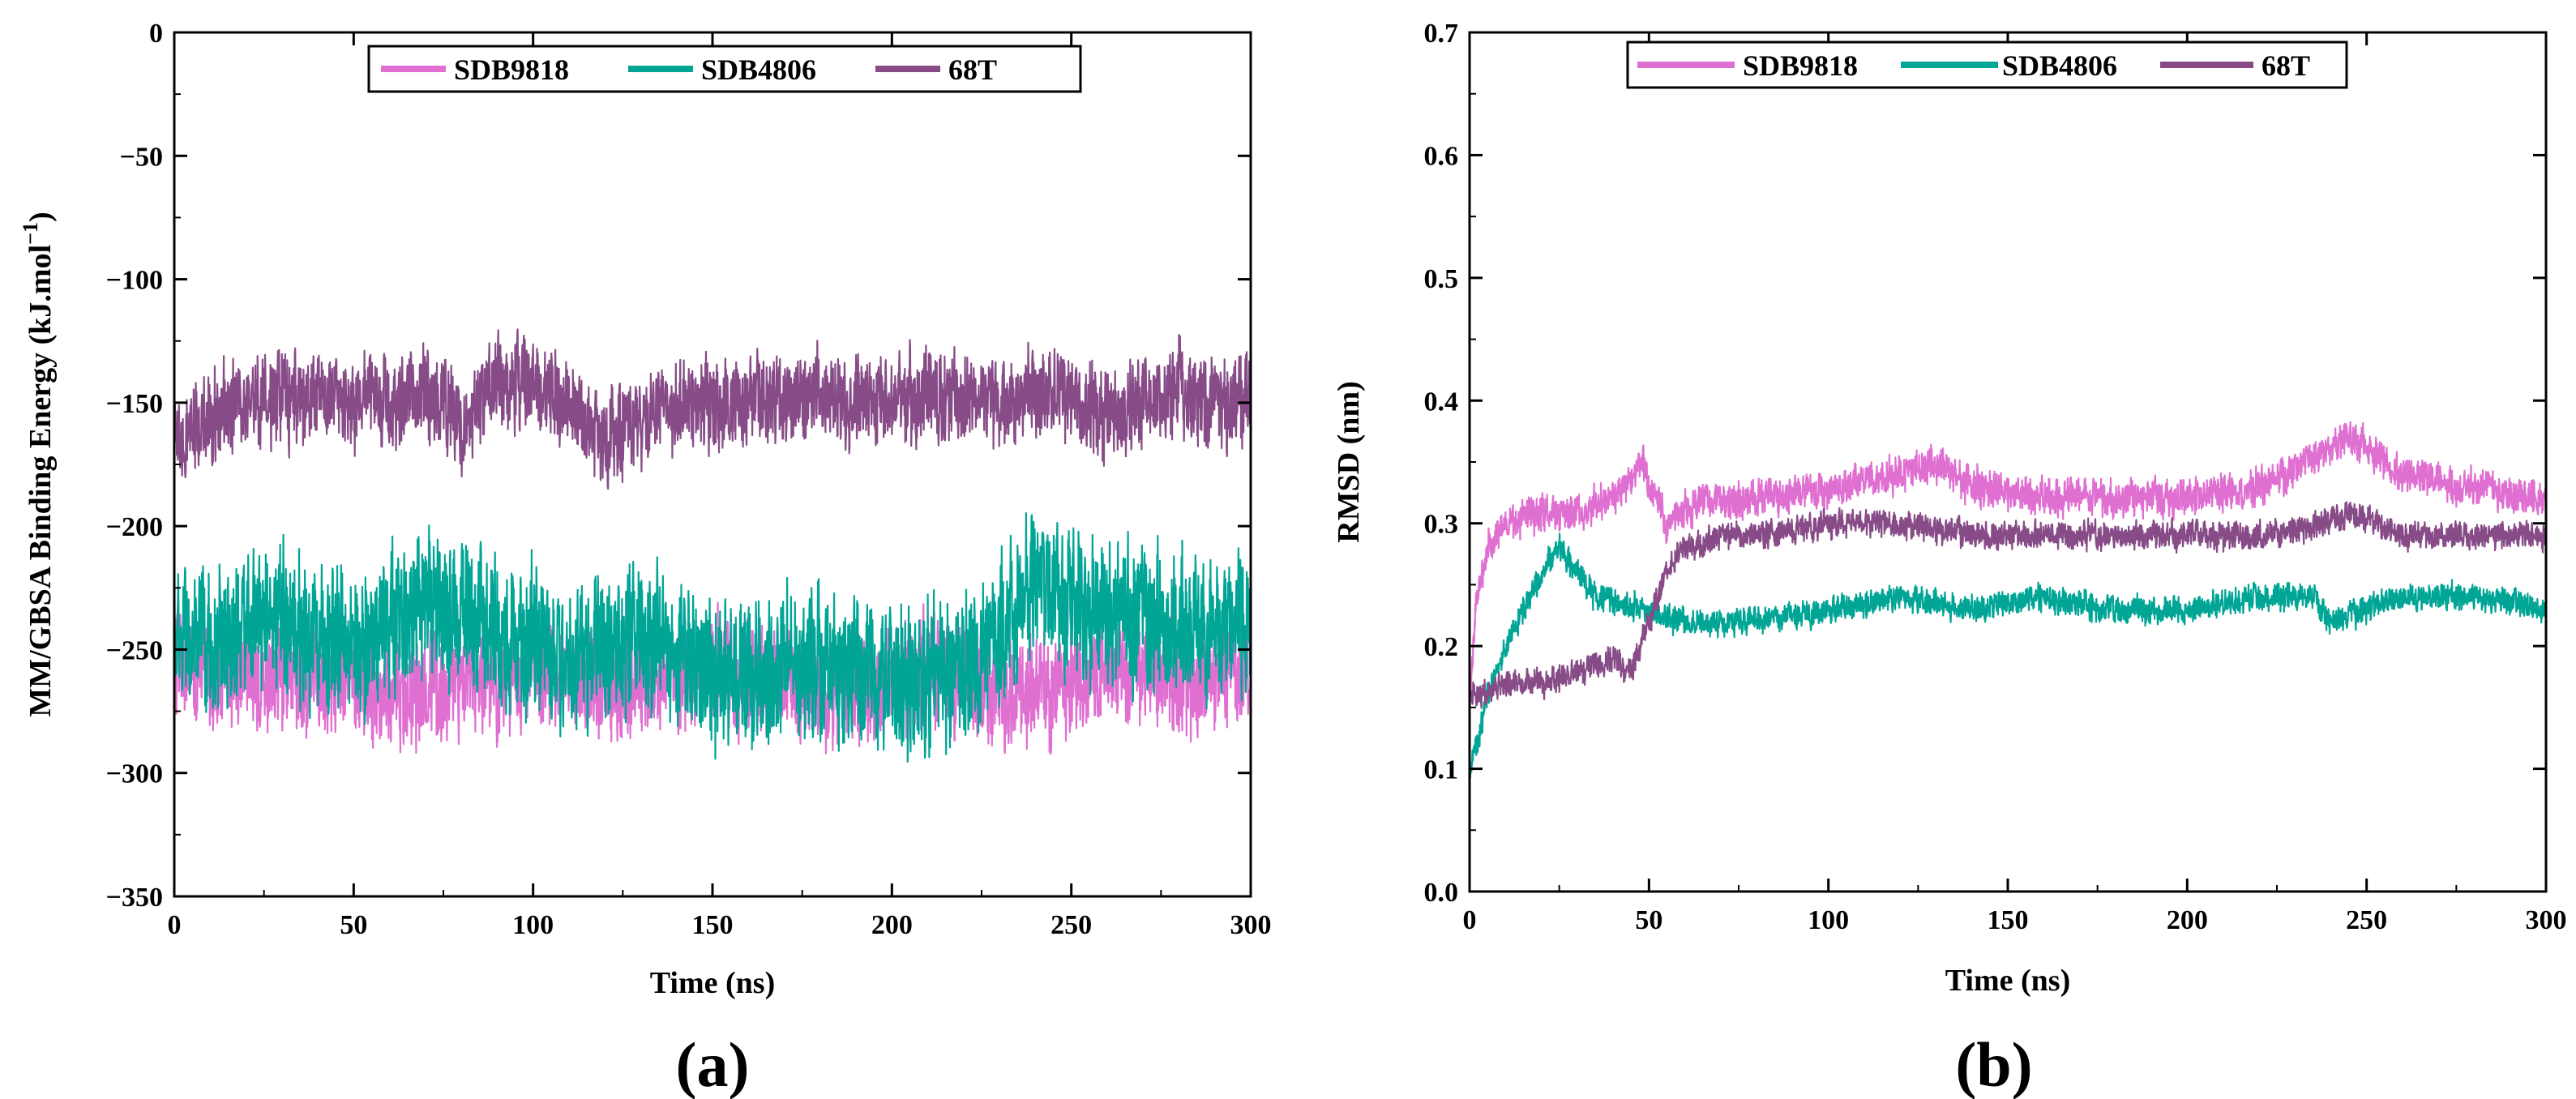 The height and width of the screenshot is (1099, 2576). What do you see at coordinates (1648, 920) in the screenshot?
I see `panel-b-xtick-label-50: 50` at bounding box center [1648, 920].